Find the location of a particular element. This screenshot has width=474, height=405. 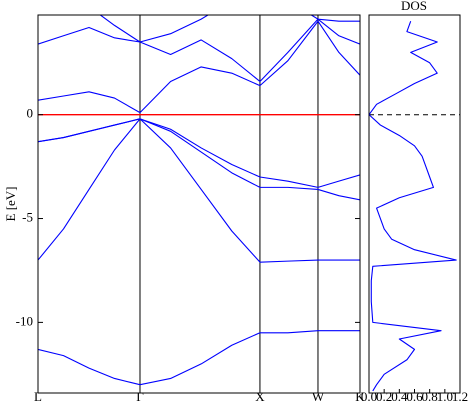

x-tick-label: 0.2 is located at coordinates (384, 396).